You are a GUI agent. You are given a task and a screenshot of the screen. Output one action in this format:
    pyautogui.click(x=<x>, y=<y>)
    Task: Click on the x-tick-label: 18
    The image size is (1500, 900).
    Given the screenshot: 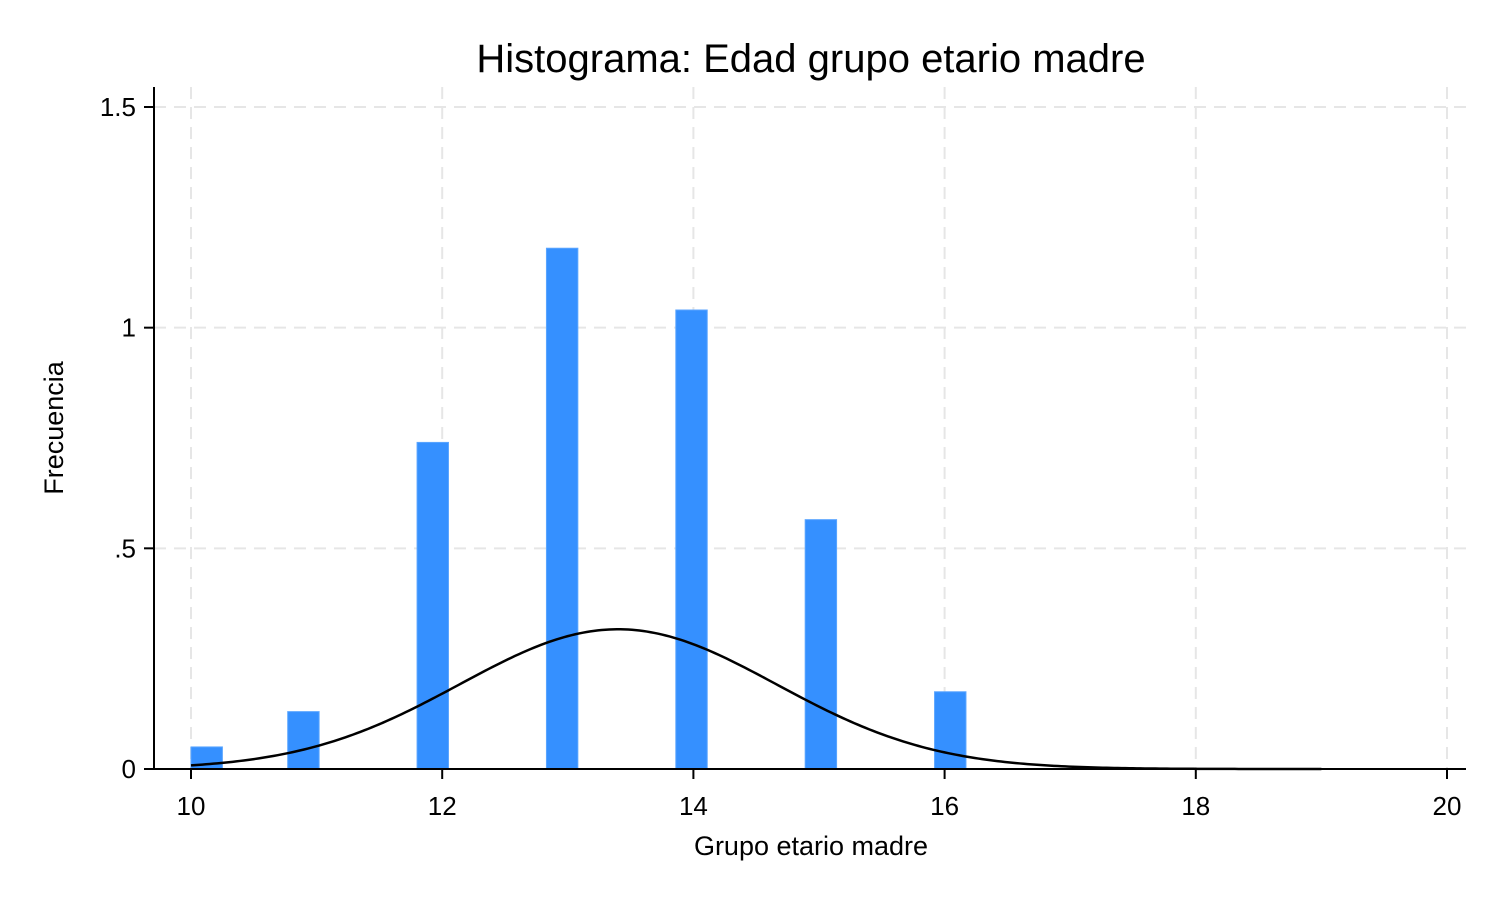 What is the action you would take?
    pyautogui.click(x=1195, y=806)
    